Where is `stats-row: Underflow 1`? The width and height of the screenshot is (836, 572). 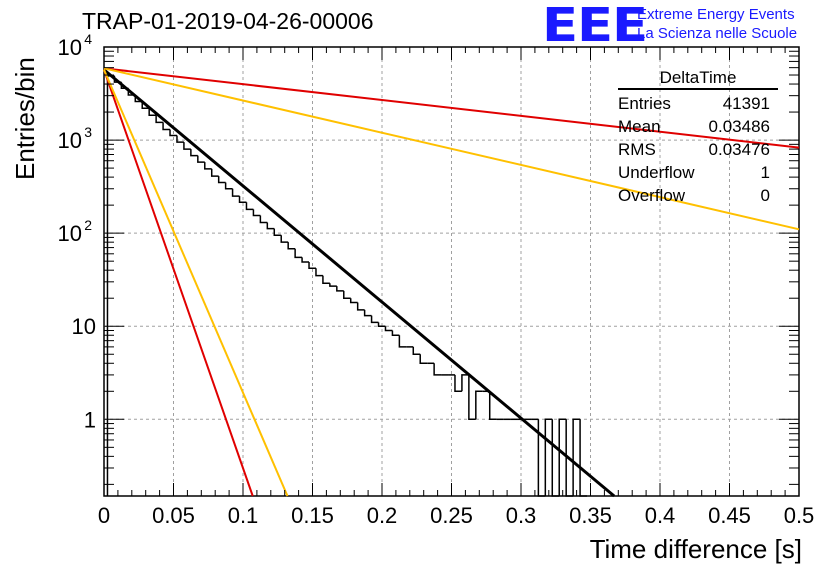 stats-row: Underflow 1 is located at coordinates (695, 172).